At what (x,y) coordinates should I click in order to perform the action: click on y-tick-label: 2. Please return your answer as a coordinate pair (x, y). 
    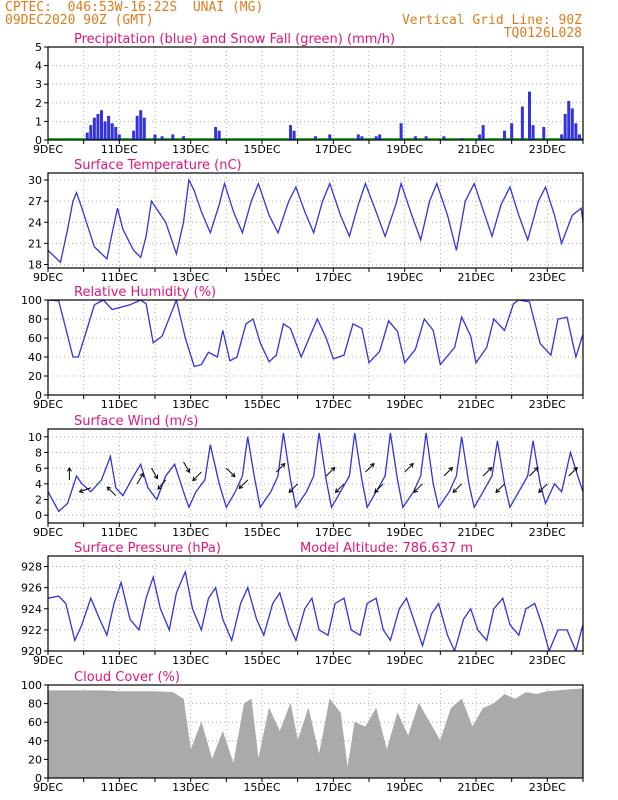
    Looking at the image, I should click on (38, 103).